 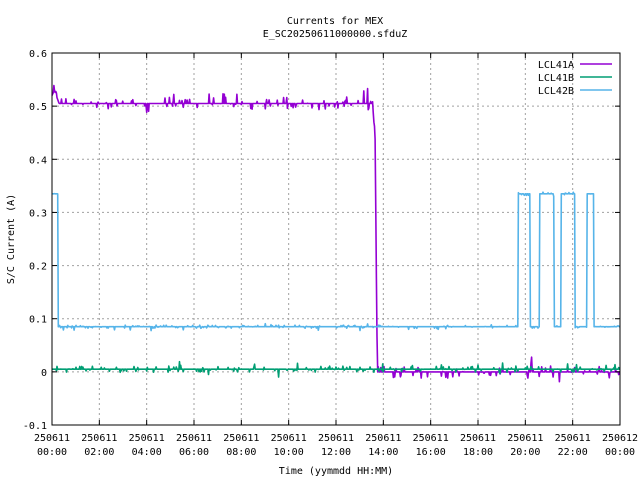 What do you see at coordinates (336, 452) in the screenshot?
I see `x-tick-time-label: 12:00` at bounding box center [336, 452].